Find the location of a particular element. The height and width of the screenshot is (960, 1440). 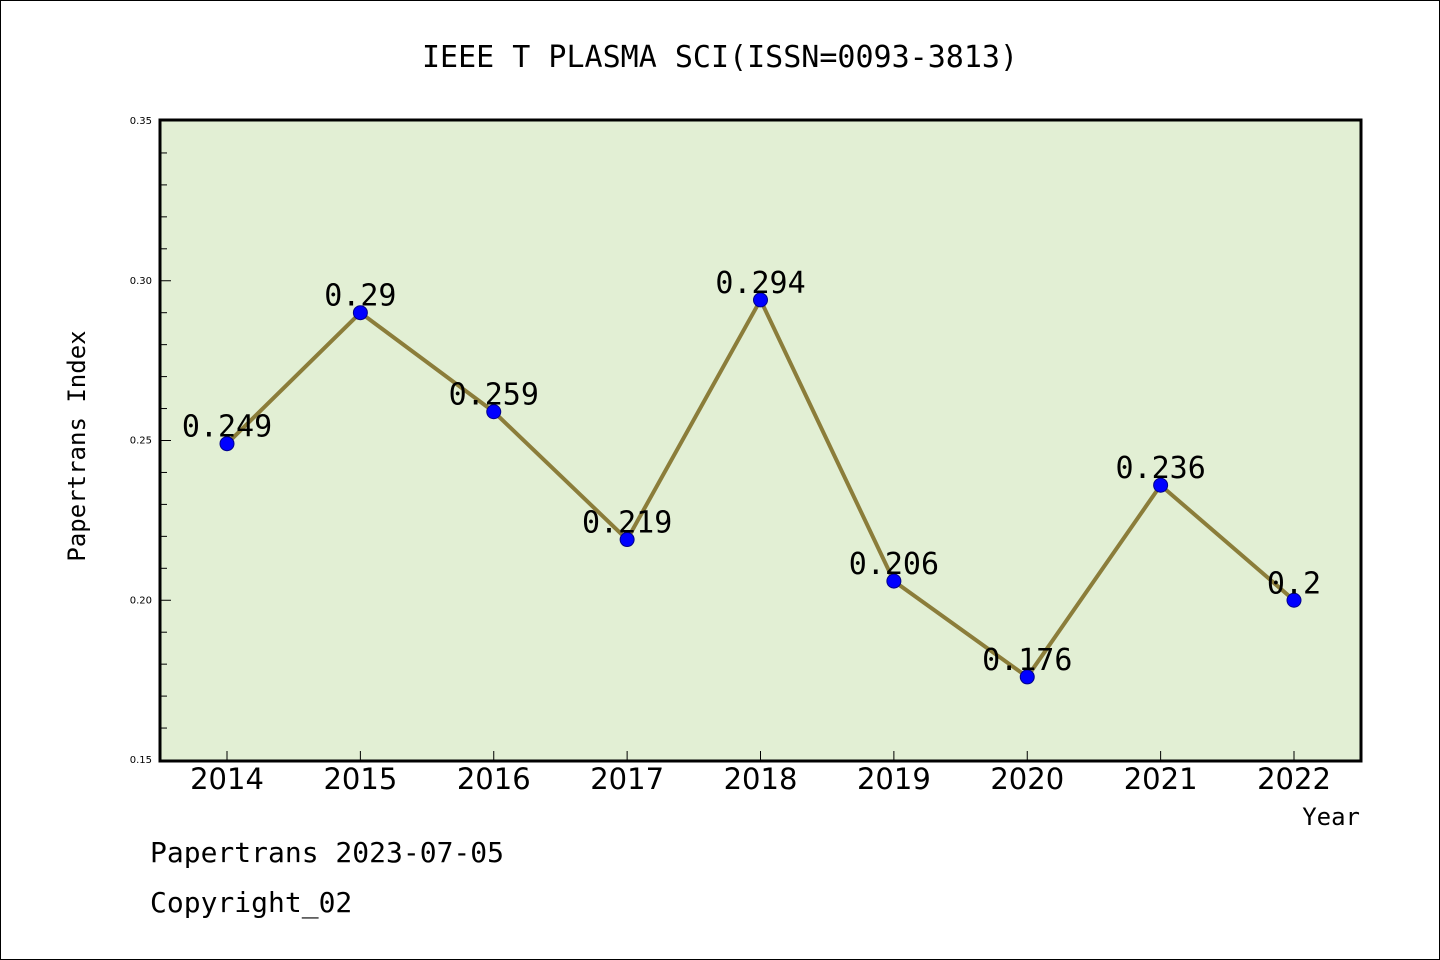

data-label: 0.29 is located at coordinates (360, 296).